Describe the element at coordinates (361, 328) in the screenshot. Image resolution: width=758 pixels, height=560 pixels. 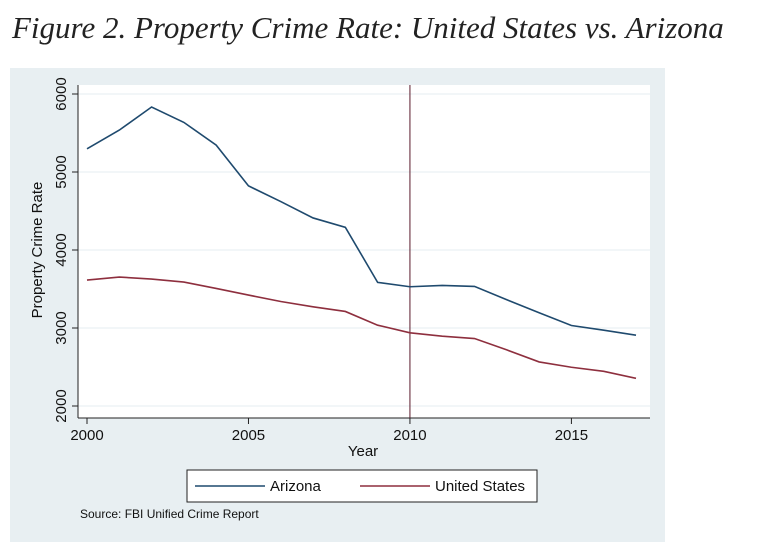
I see `series-line-united-states` at that location.